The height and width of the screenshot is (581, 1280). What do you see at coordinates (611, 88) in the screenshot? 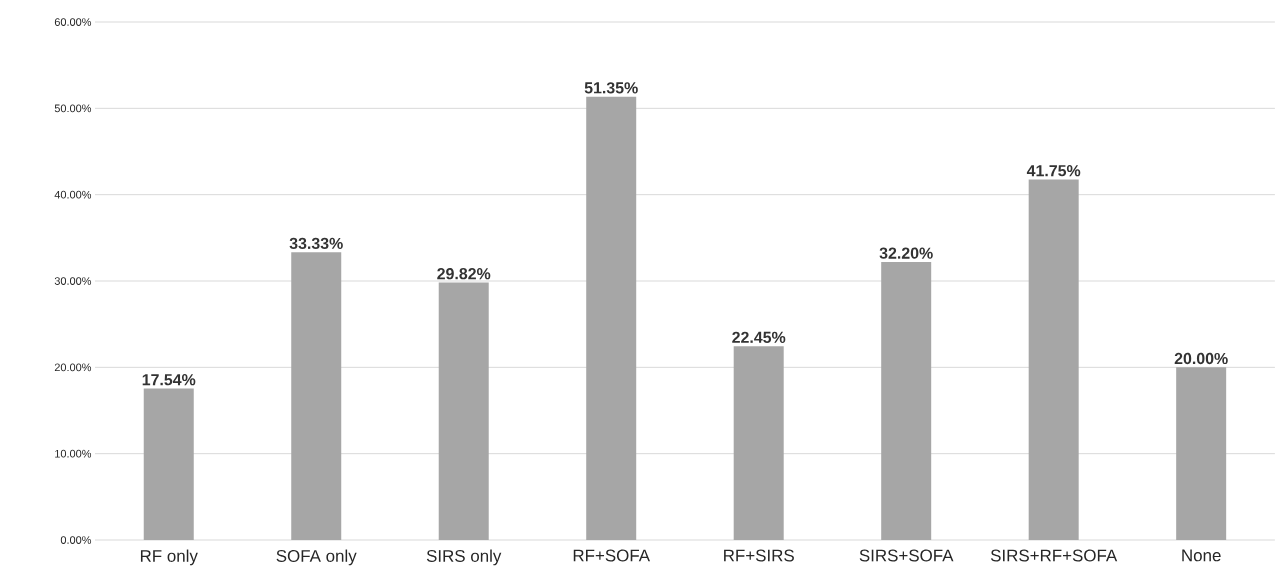
I see `data-label: 51.35%` at bounding box center [611, 88].